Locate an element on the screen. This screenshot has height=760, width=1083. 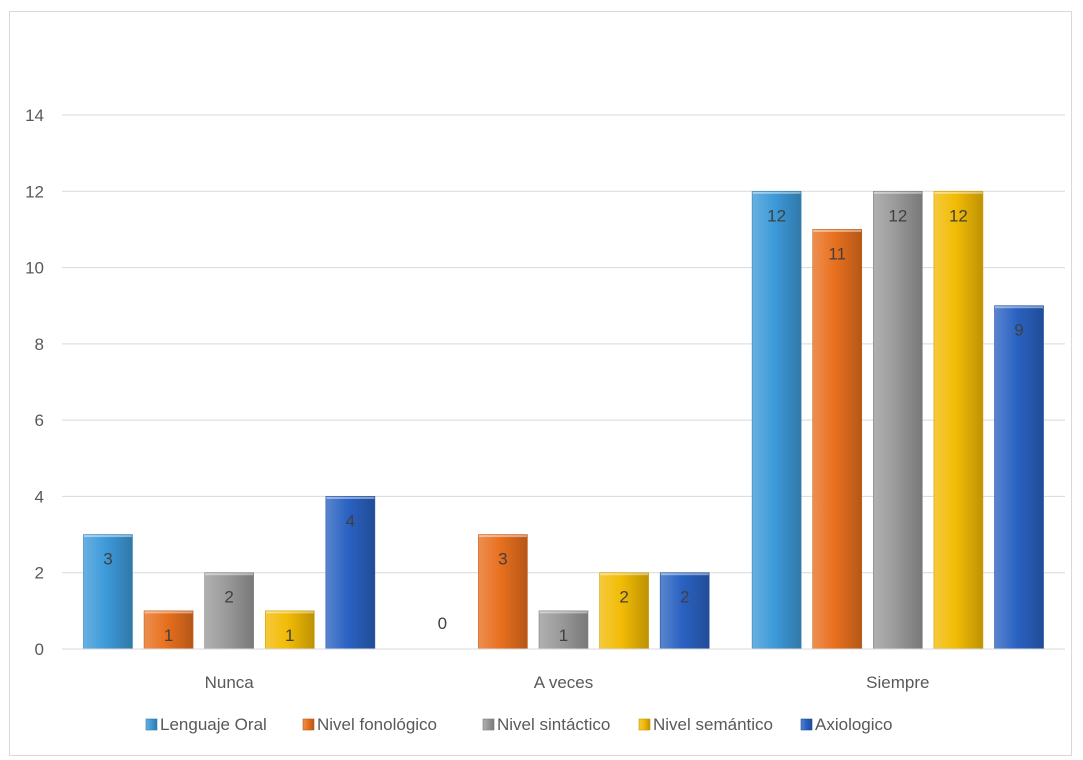
data-label: 4 is located at coordinates (350, 520).